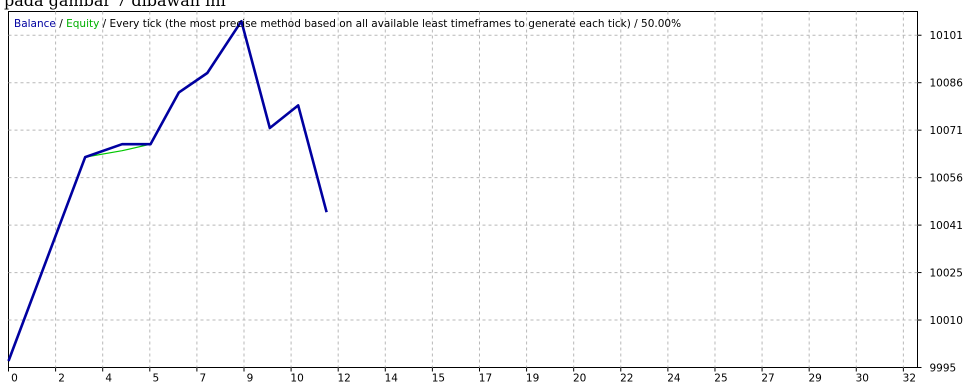 The height and width of the screenshot is (385, 967). I want to click on x-tick-label: 17, so click(485, 379).